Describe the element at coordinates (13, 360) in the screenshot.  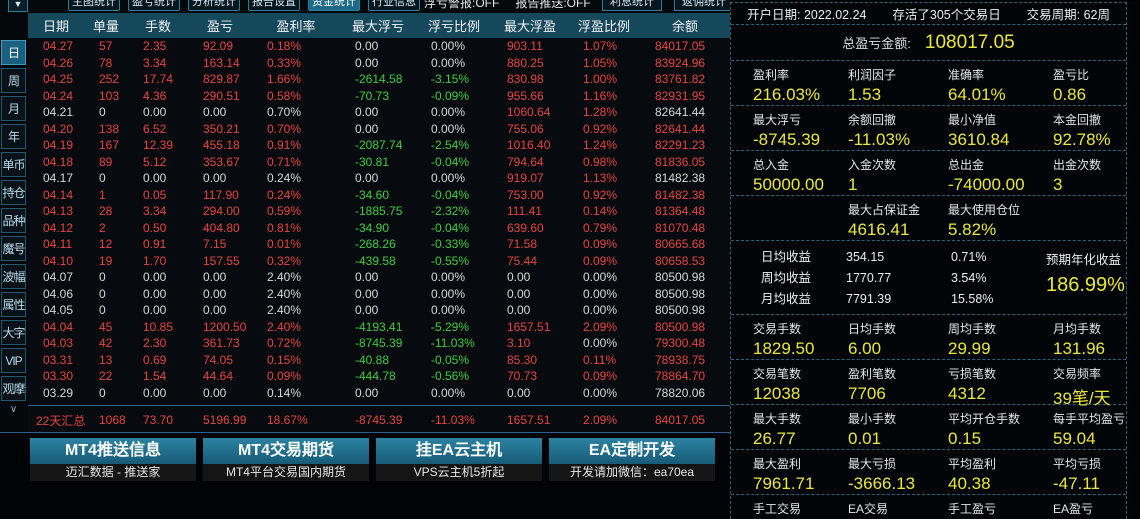
I see `sidebar-tab-VIP: VIP` at that location.